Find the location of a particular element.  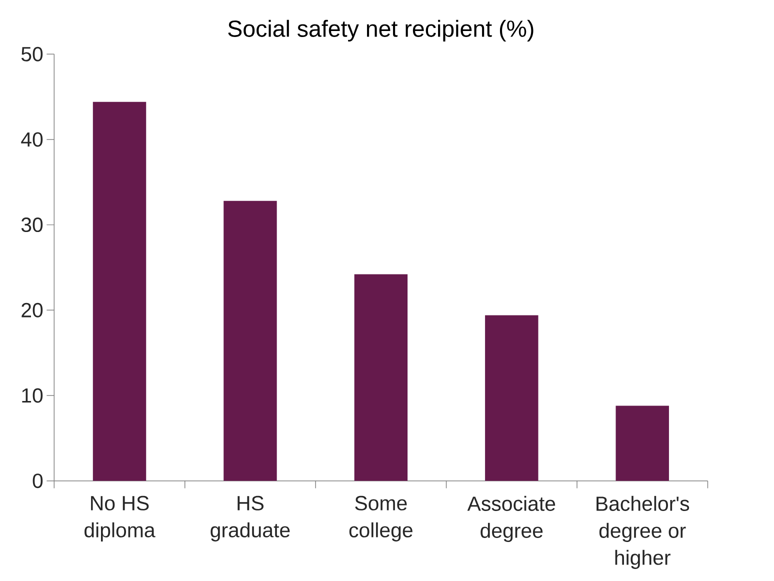

y-tick-label: 50 is located at coordinates (32, 54).